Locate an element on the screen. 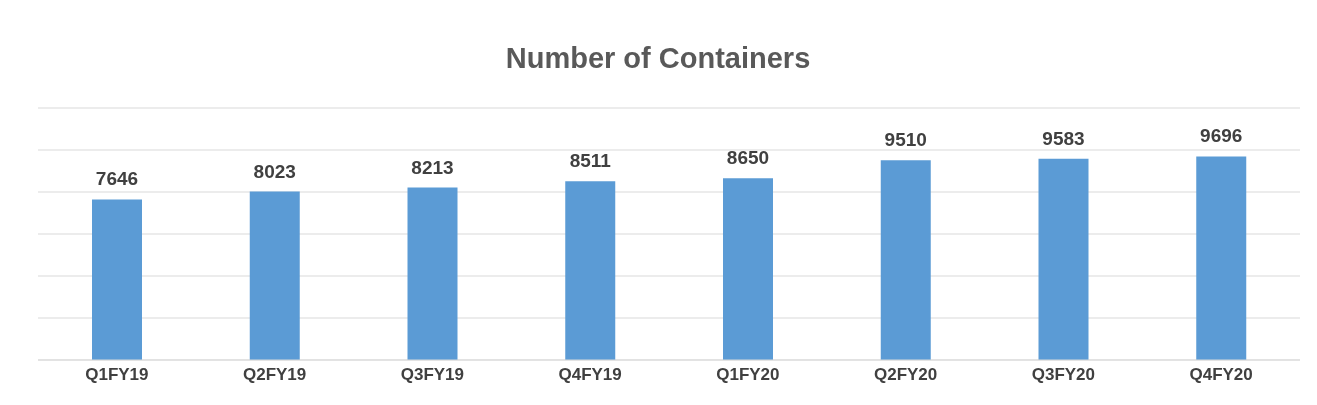 The height and width of the screenshot is (405, 1317). x-tick-label: Q4FY19 is located at coordinates (590, 375).